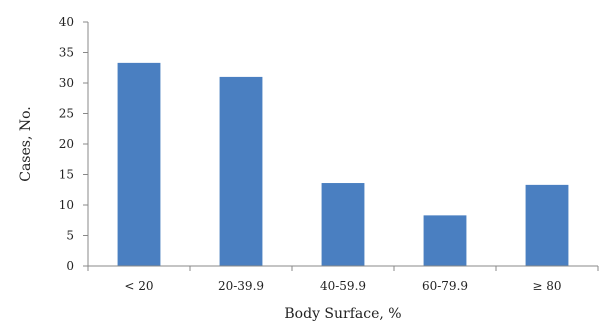  What do you see at coordinates (343, 286) in the screenshot?
I see `x-tick-label: 40-59.9` at bounding box center [343, 286].